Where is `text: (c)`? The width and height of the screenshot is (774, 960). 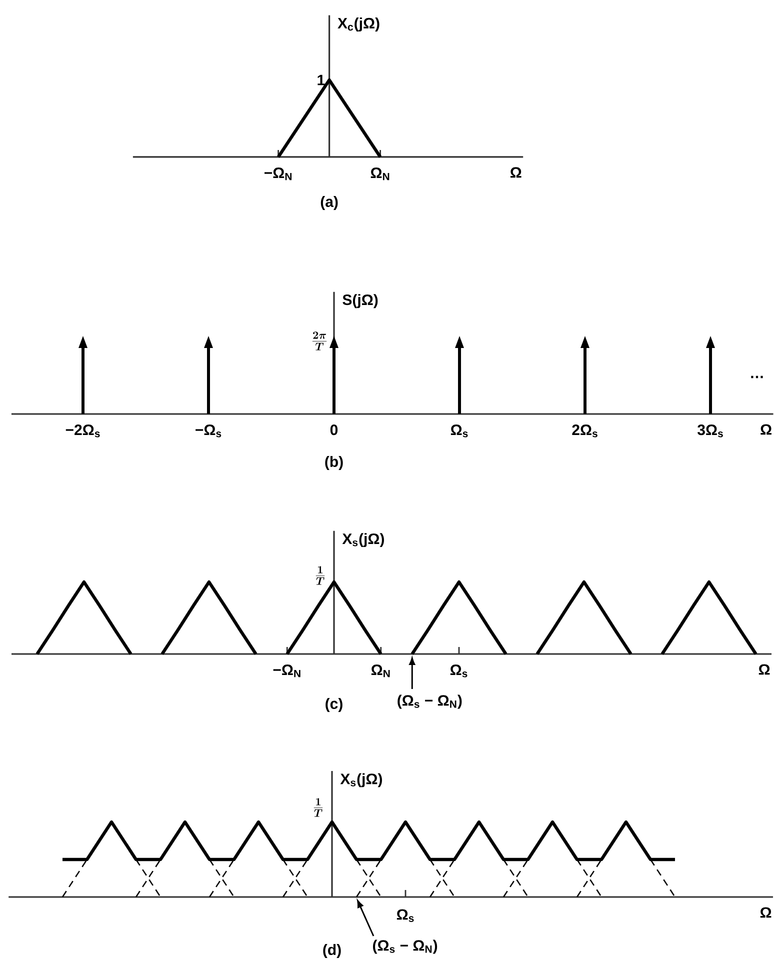
text: (c) is located at coordinates (334, 705).